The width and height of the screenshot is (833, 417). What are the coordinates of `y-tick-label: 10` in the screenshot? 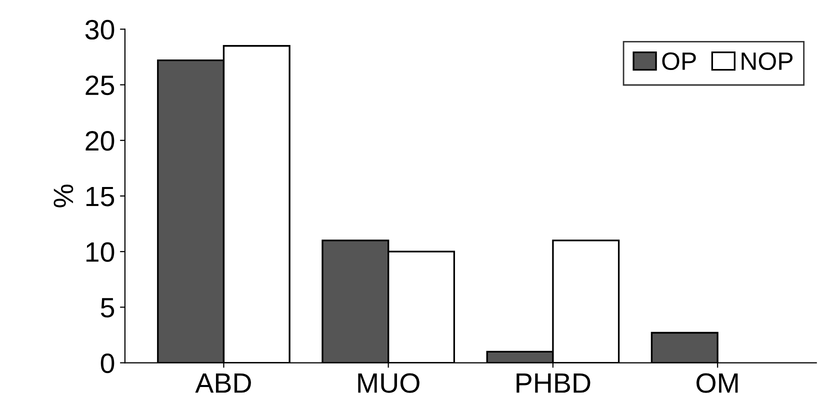 It's located at (100, 252).